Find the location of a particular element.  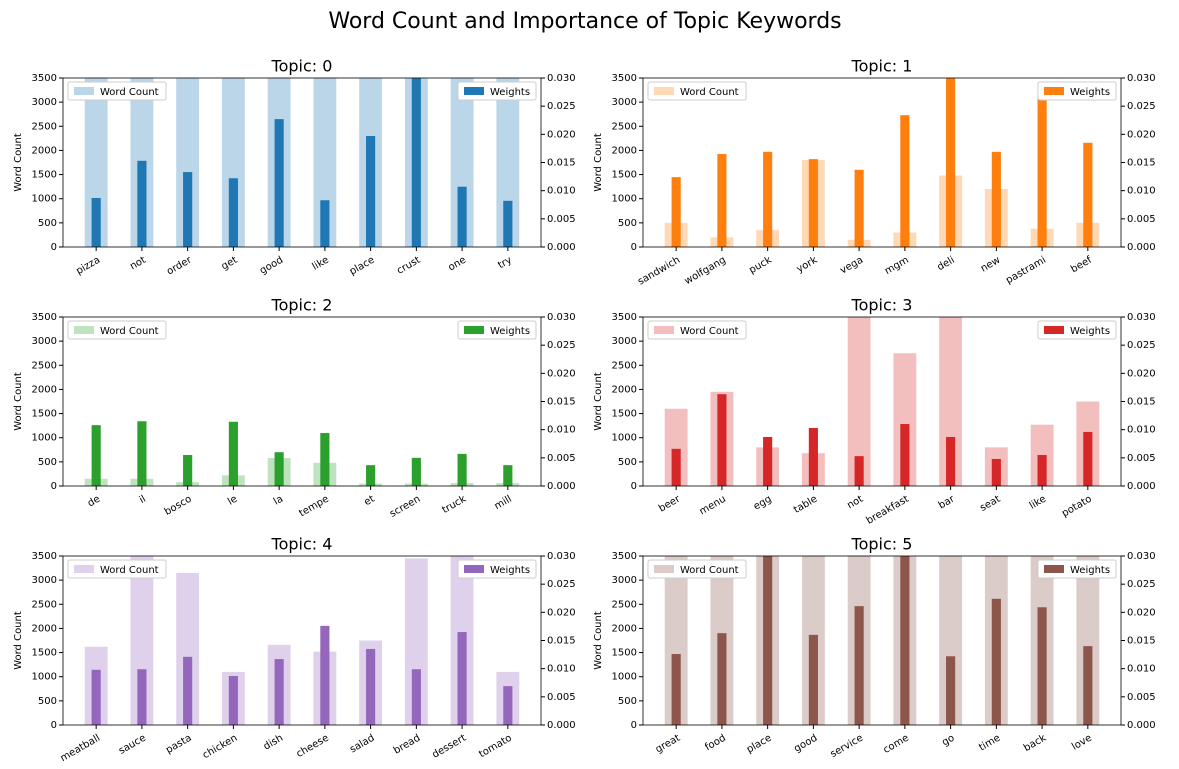

legend-label: Weights is located at coordinates (510, 92).